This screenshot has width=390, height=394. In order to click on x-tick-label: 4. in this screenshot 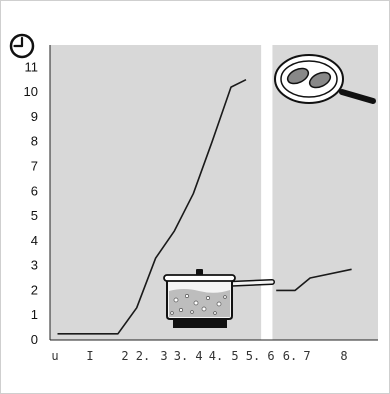, I will do `click(216, 356)`.